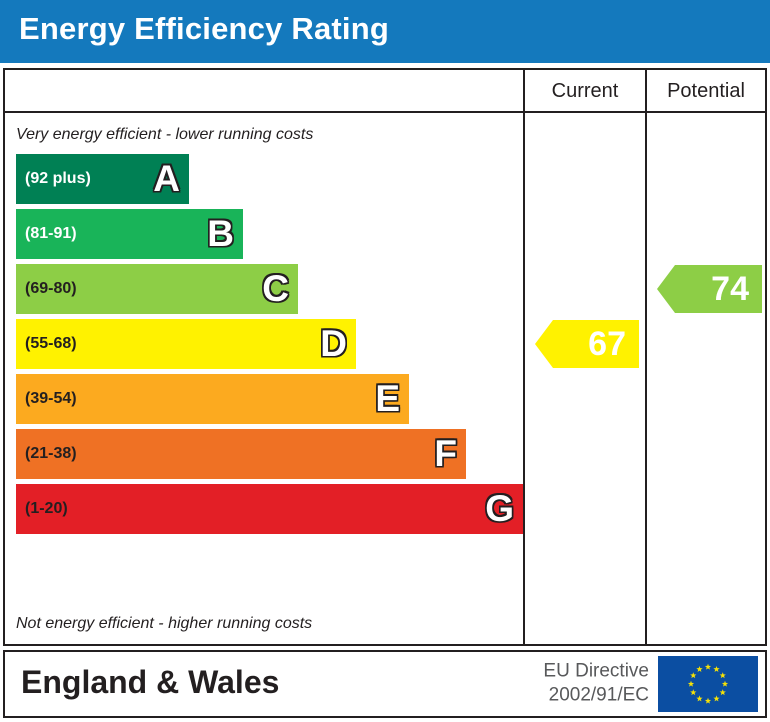 The width and height of the screenshot is (770, 722). Describe the element at coordinates (445, 453) in the screenshot. I see `band-letter-label: F` at that location.